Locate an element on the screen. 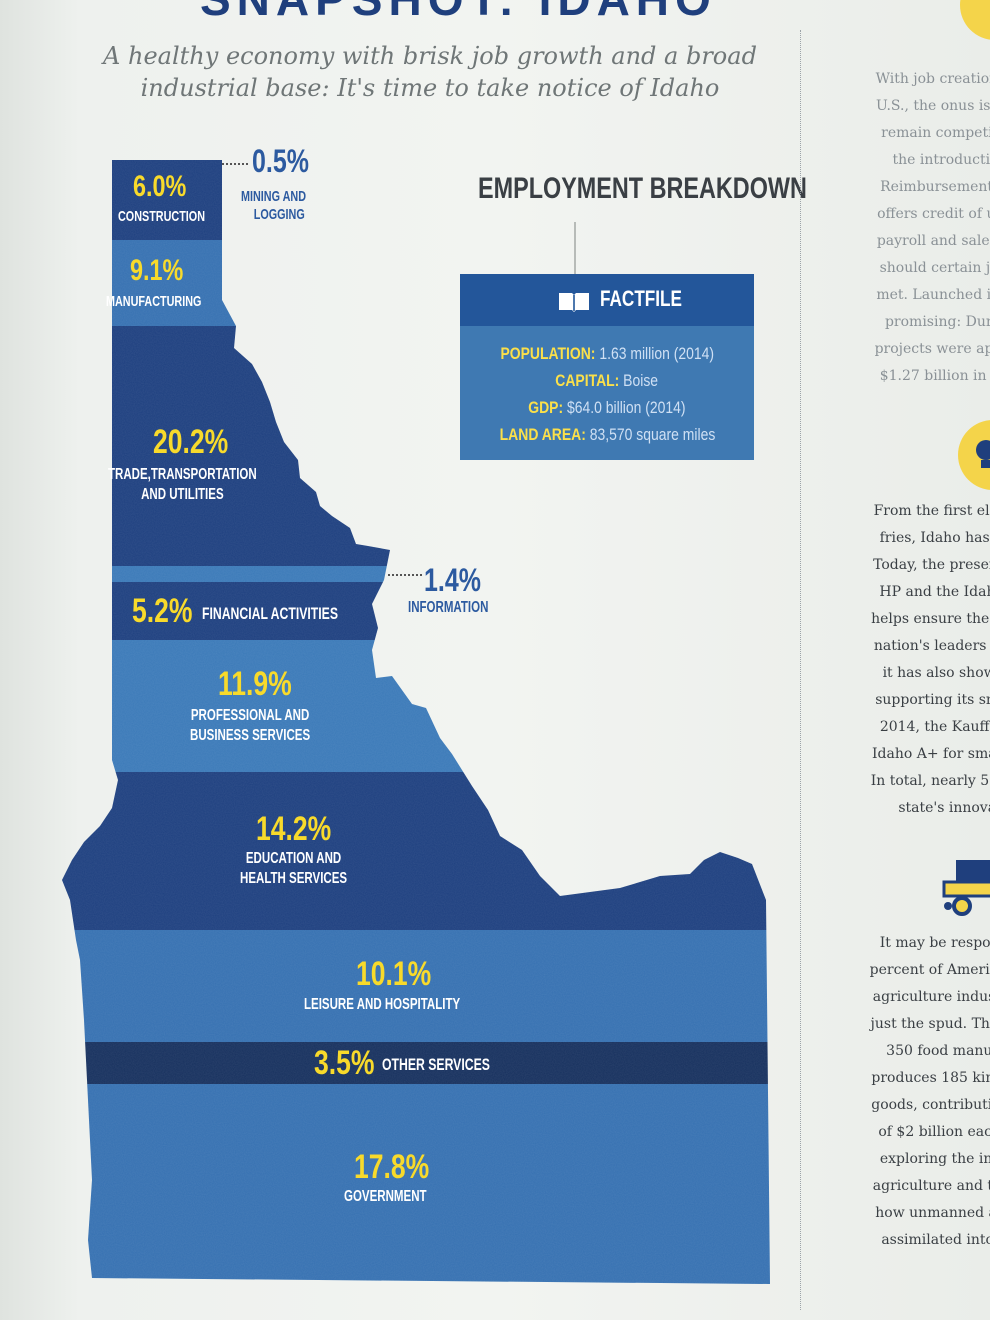 This screenshot has height=1320, width=990. factfile-row: POPULATION: 1.63 million (2014) is located at coordinates (607, 354).